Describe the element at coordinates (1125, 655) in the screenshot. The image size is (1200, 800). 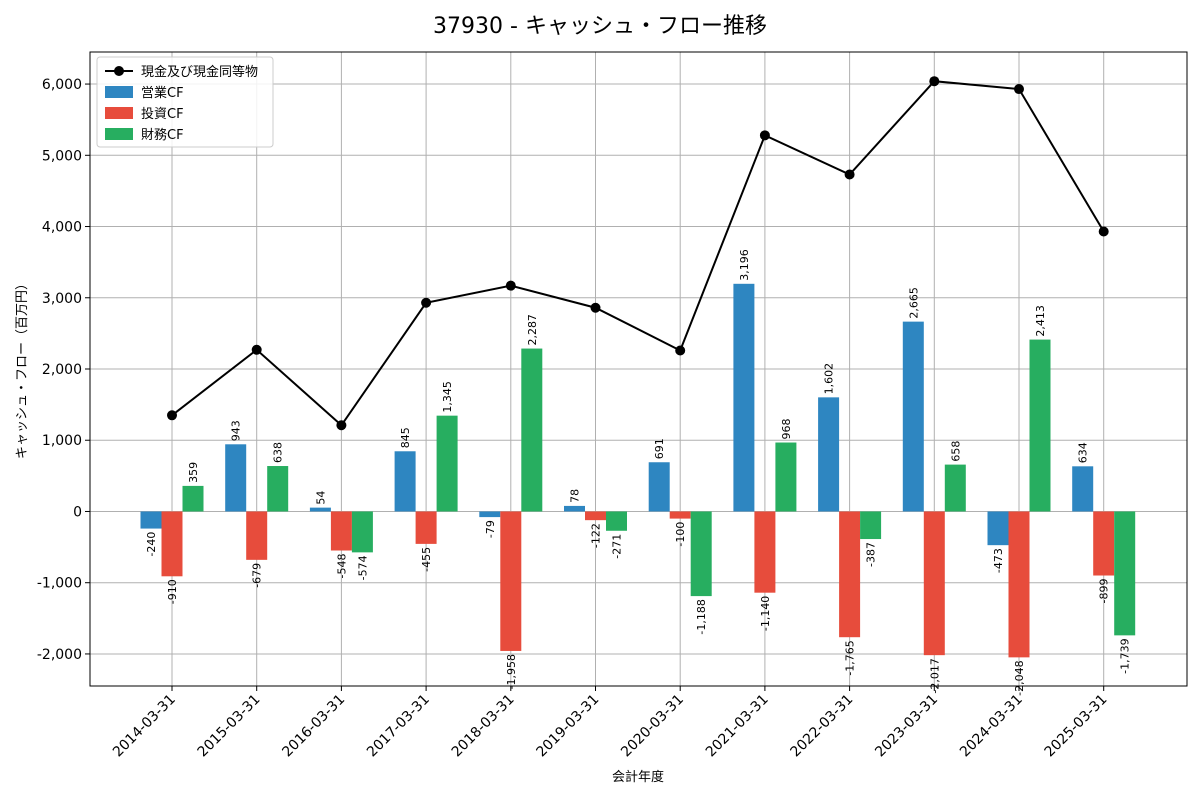
I see `bar-value-label: -1,739` at that location.